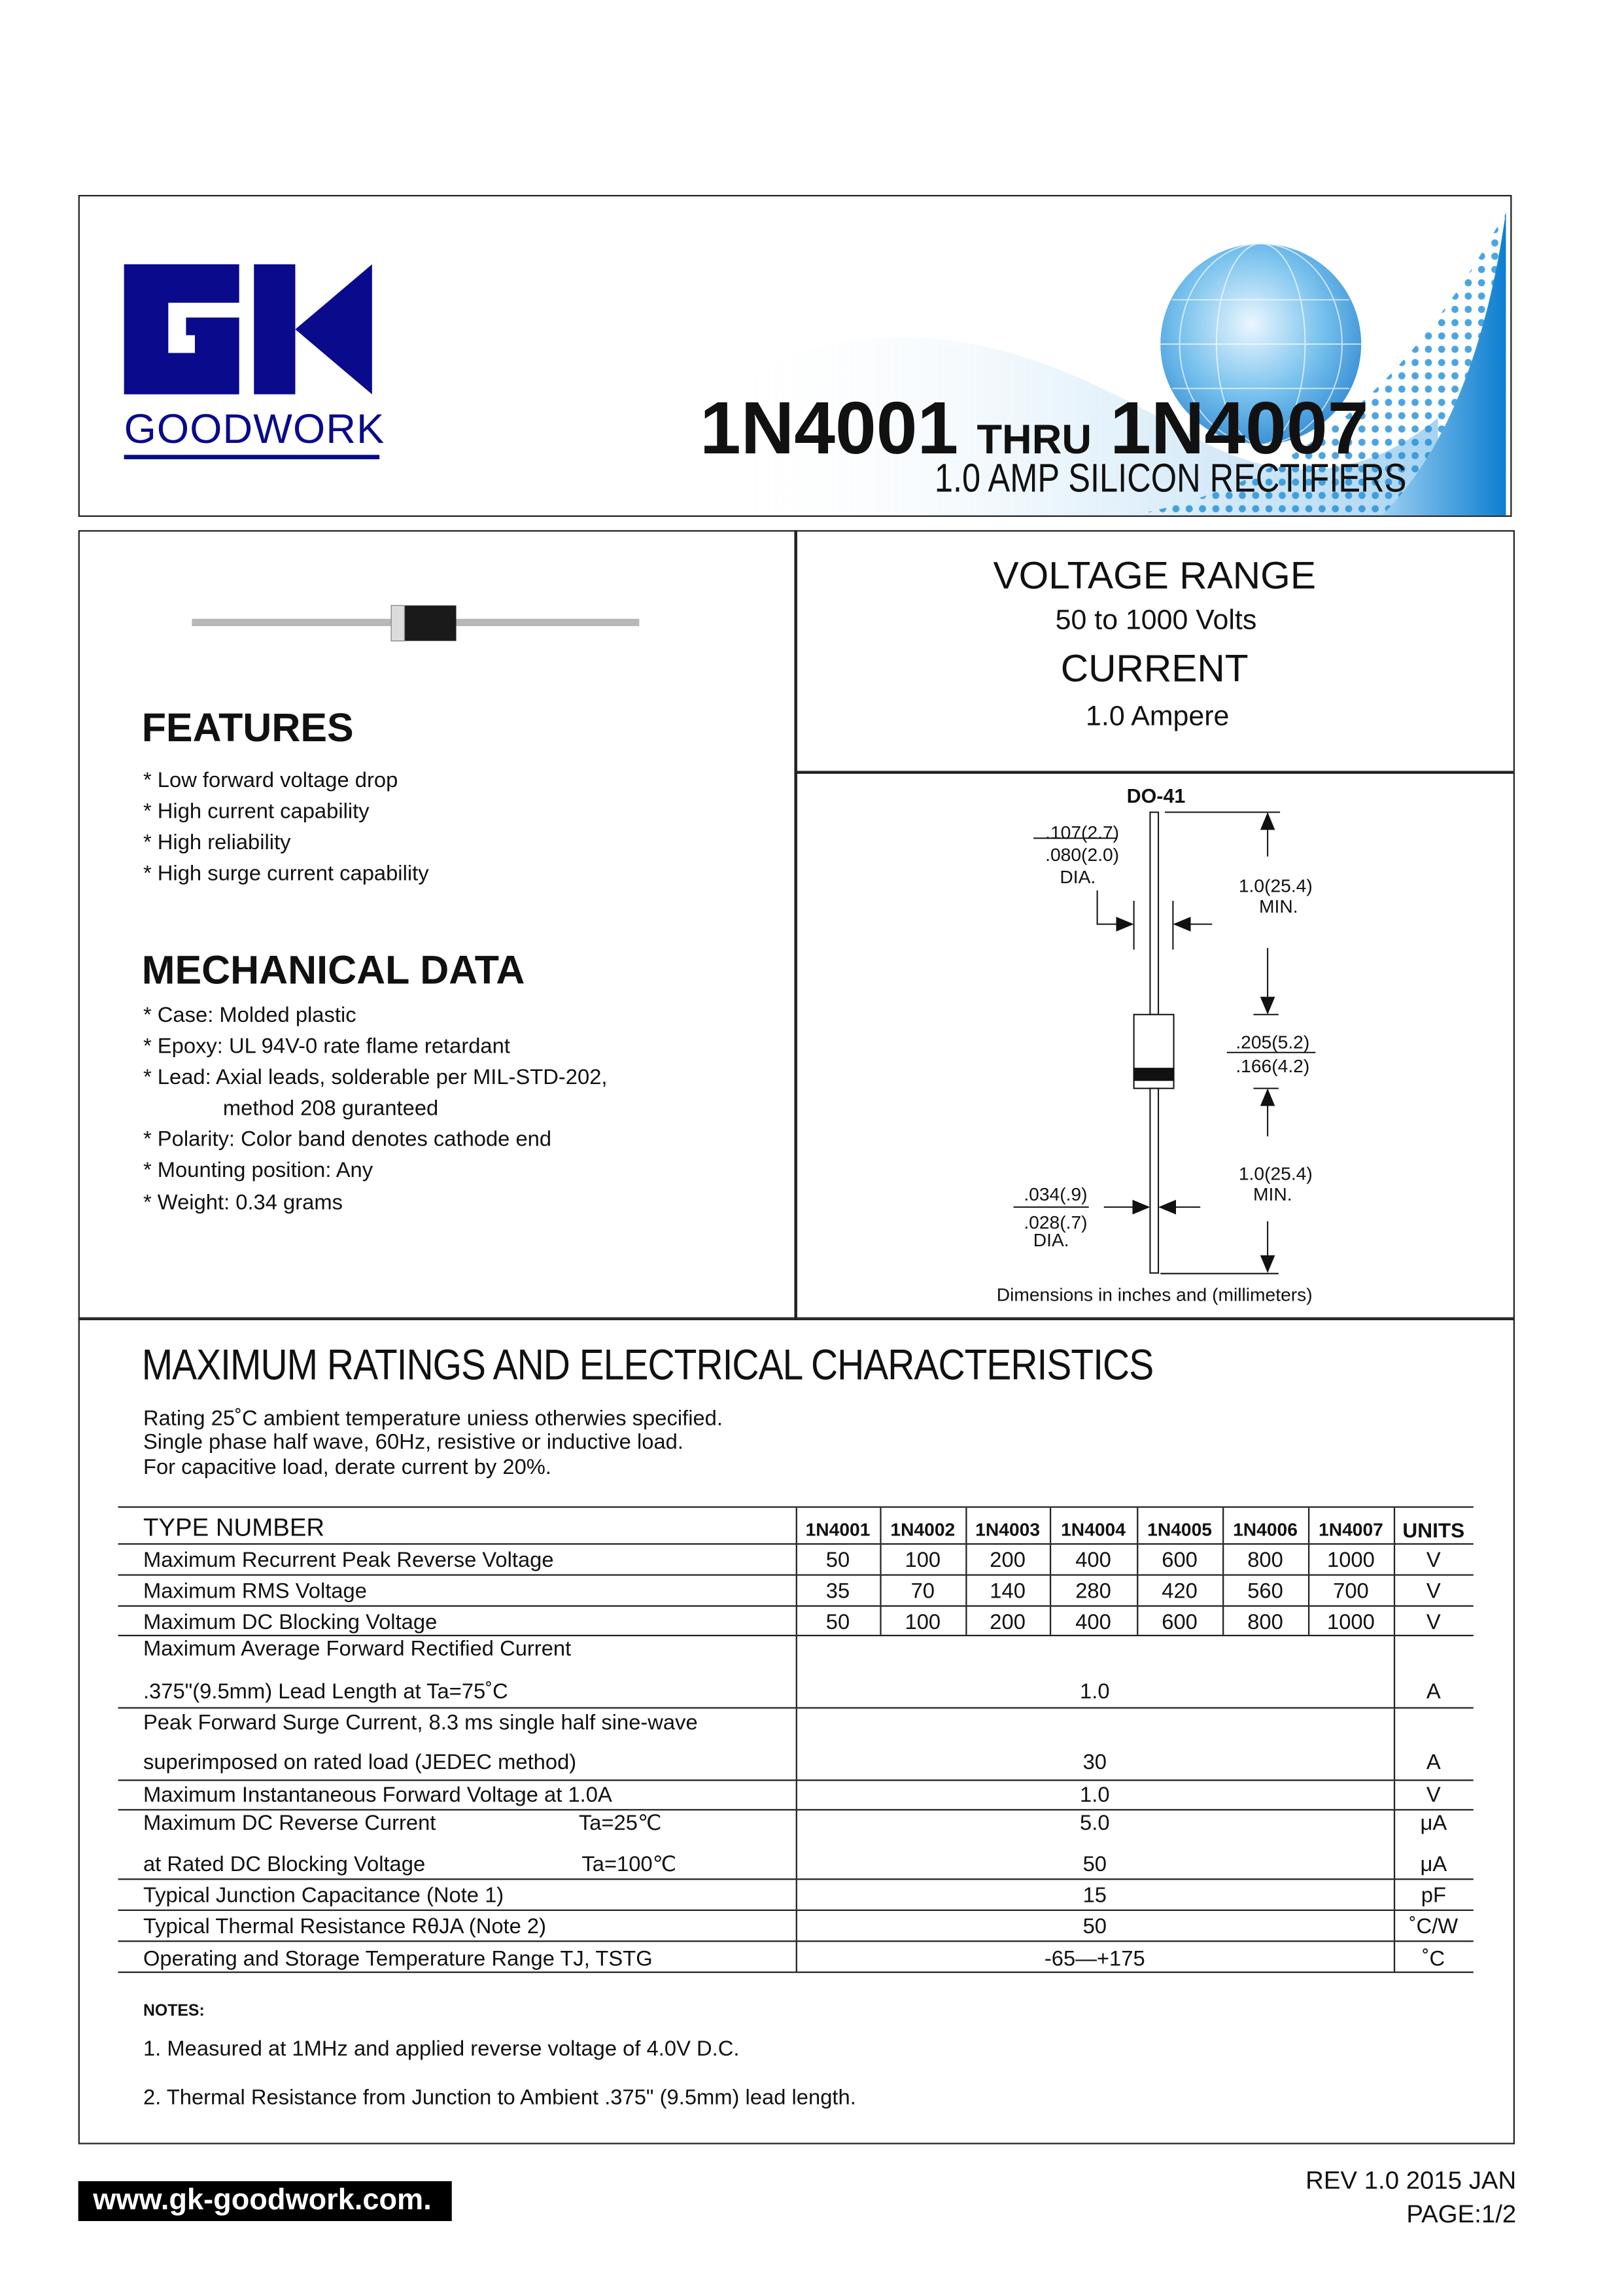 The width and height of the screenshot is (1624, 2295). I want to click on row-label: Maximum RMS Voltage, so click(255, 1592).